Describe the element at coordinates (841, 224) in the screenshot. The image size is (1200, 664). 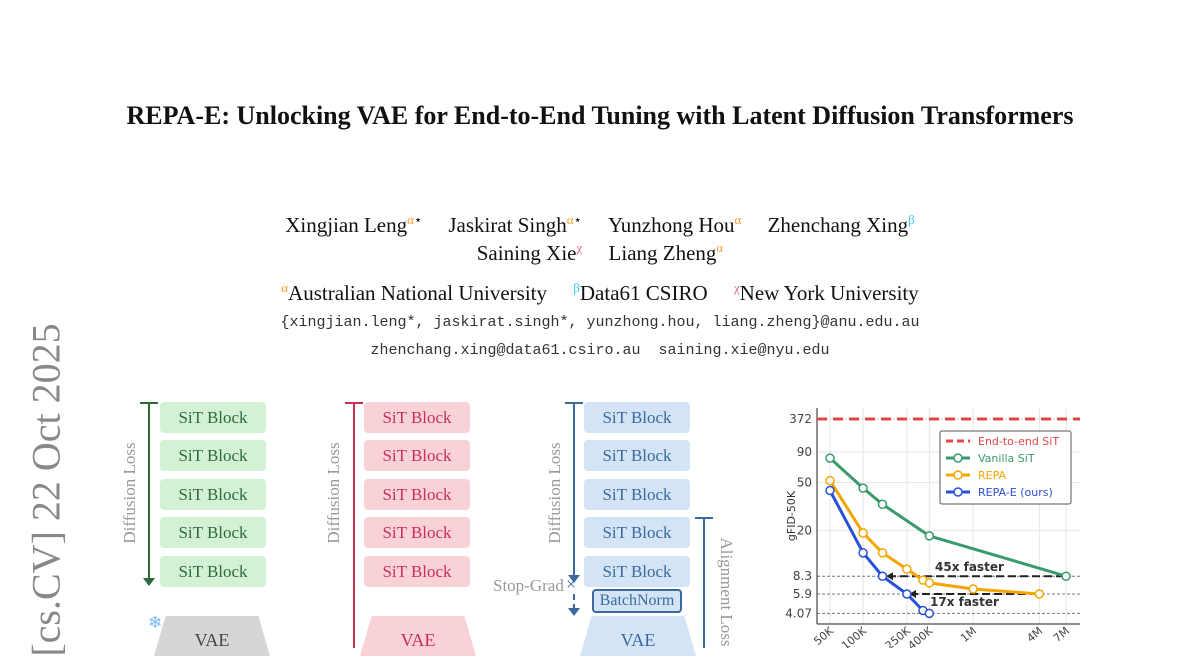
I see `author: Zhenchang Xingβ` at that location.